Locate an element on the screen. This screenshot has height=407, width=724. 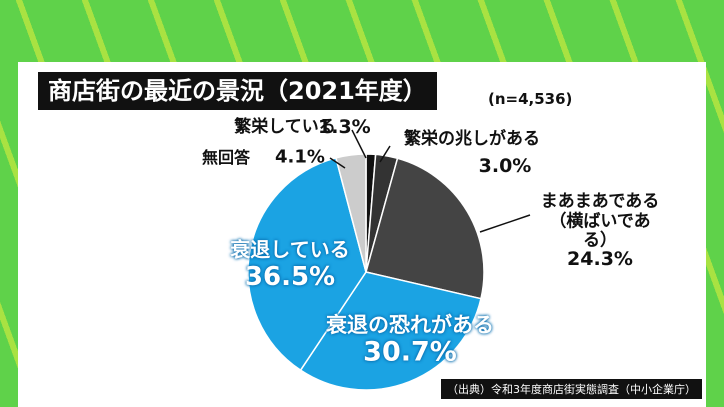
slice-label: 衰退している is located at coordinates (290, 249).